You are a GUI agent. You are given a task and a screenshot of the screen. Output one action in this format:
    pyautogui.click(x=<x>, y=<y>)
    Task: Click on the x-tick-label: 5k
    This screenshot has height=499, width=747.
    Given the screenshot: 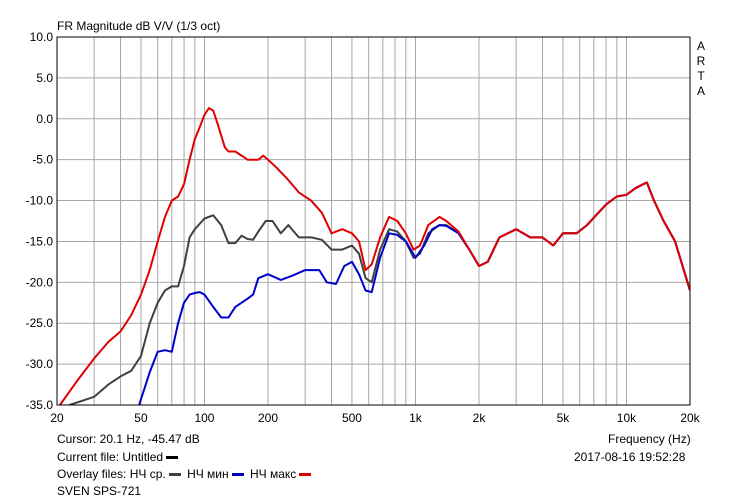 What is the action you would take?
    pyautogui.click(x=564, y=418)
    